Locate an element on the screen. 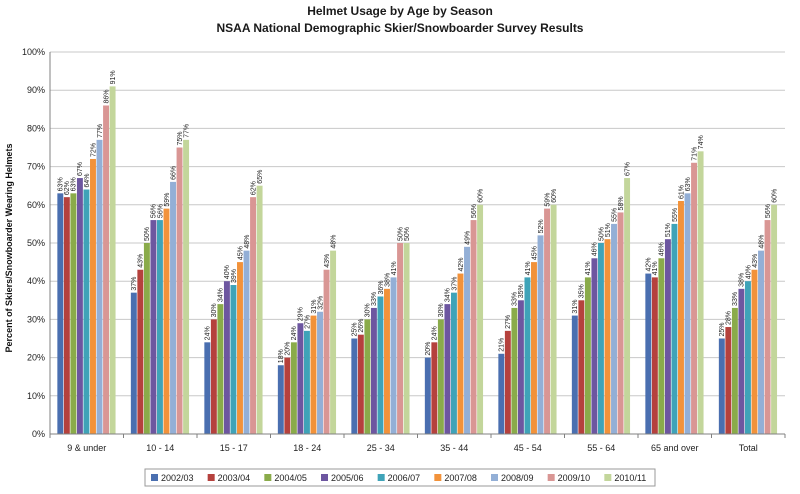 This screenshot has height=494, width=800. data-label: 28% is located at coordinates (729, 318).